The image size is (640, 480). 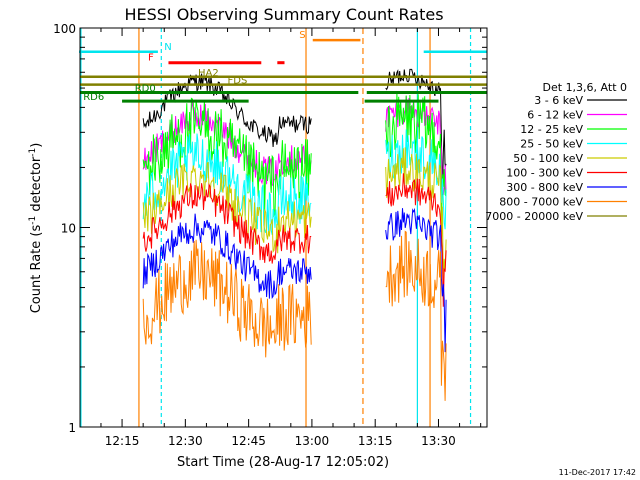 I want to click on annotation-label-ha2: HA2, so click(x=208, y=73).